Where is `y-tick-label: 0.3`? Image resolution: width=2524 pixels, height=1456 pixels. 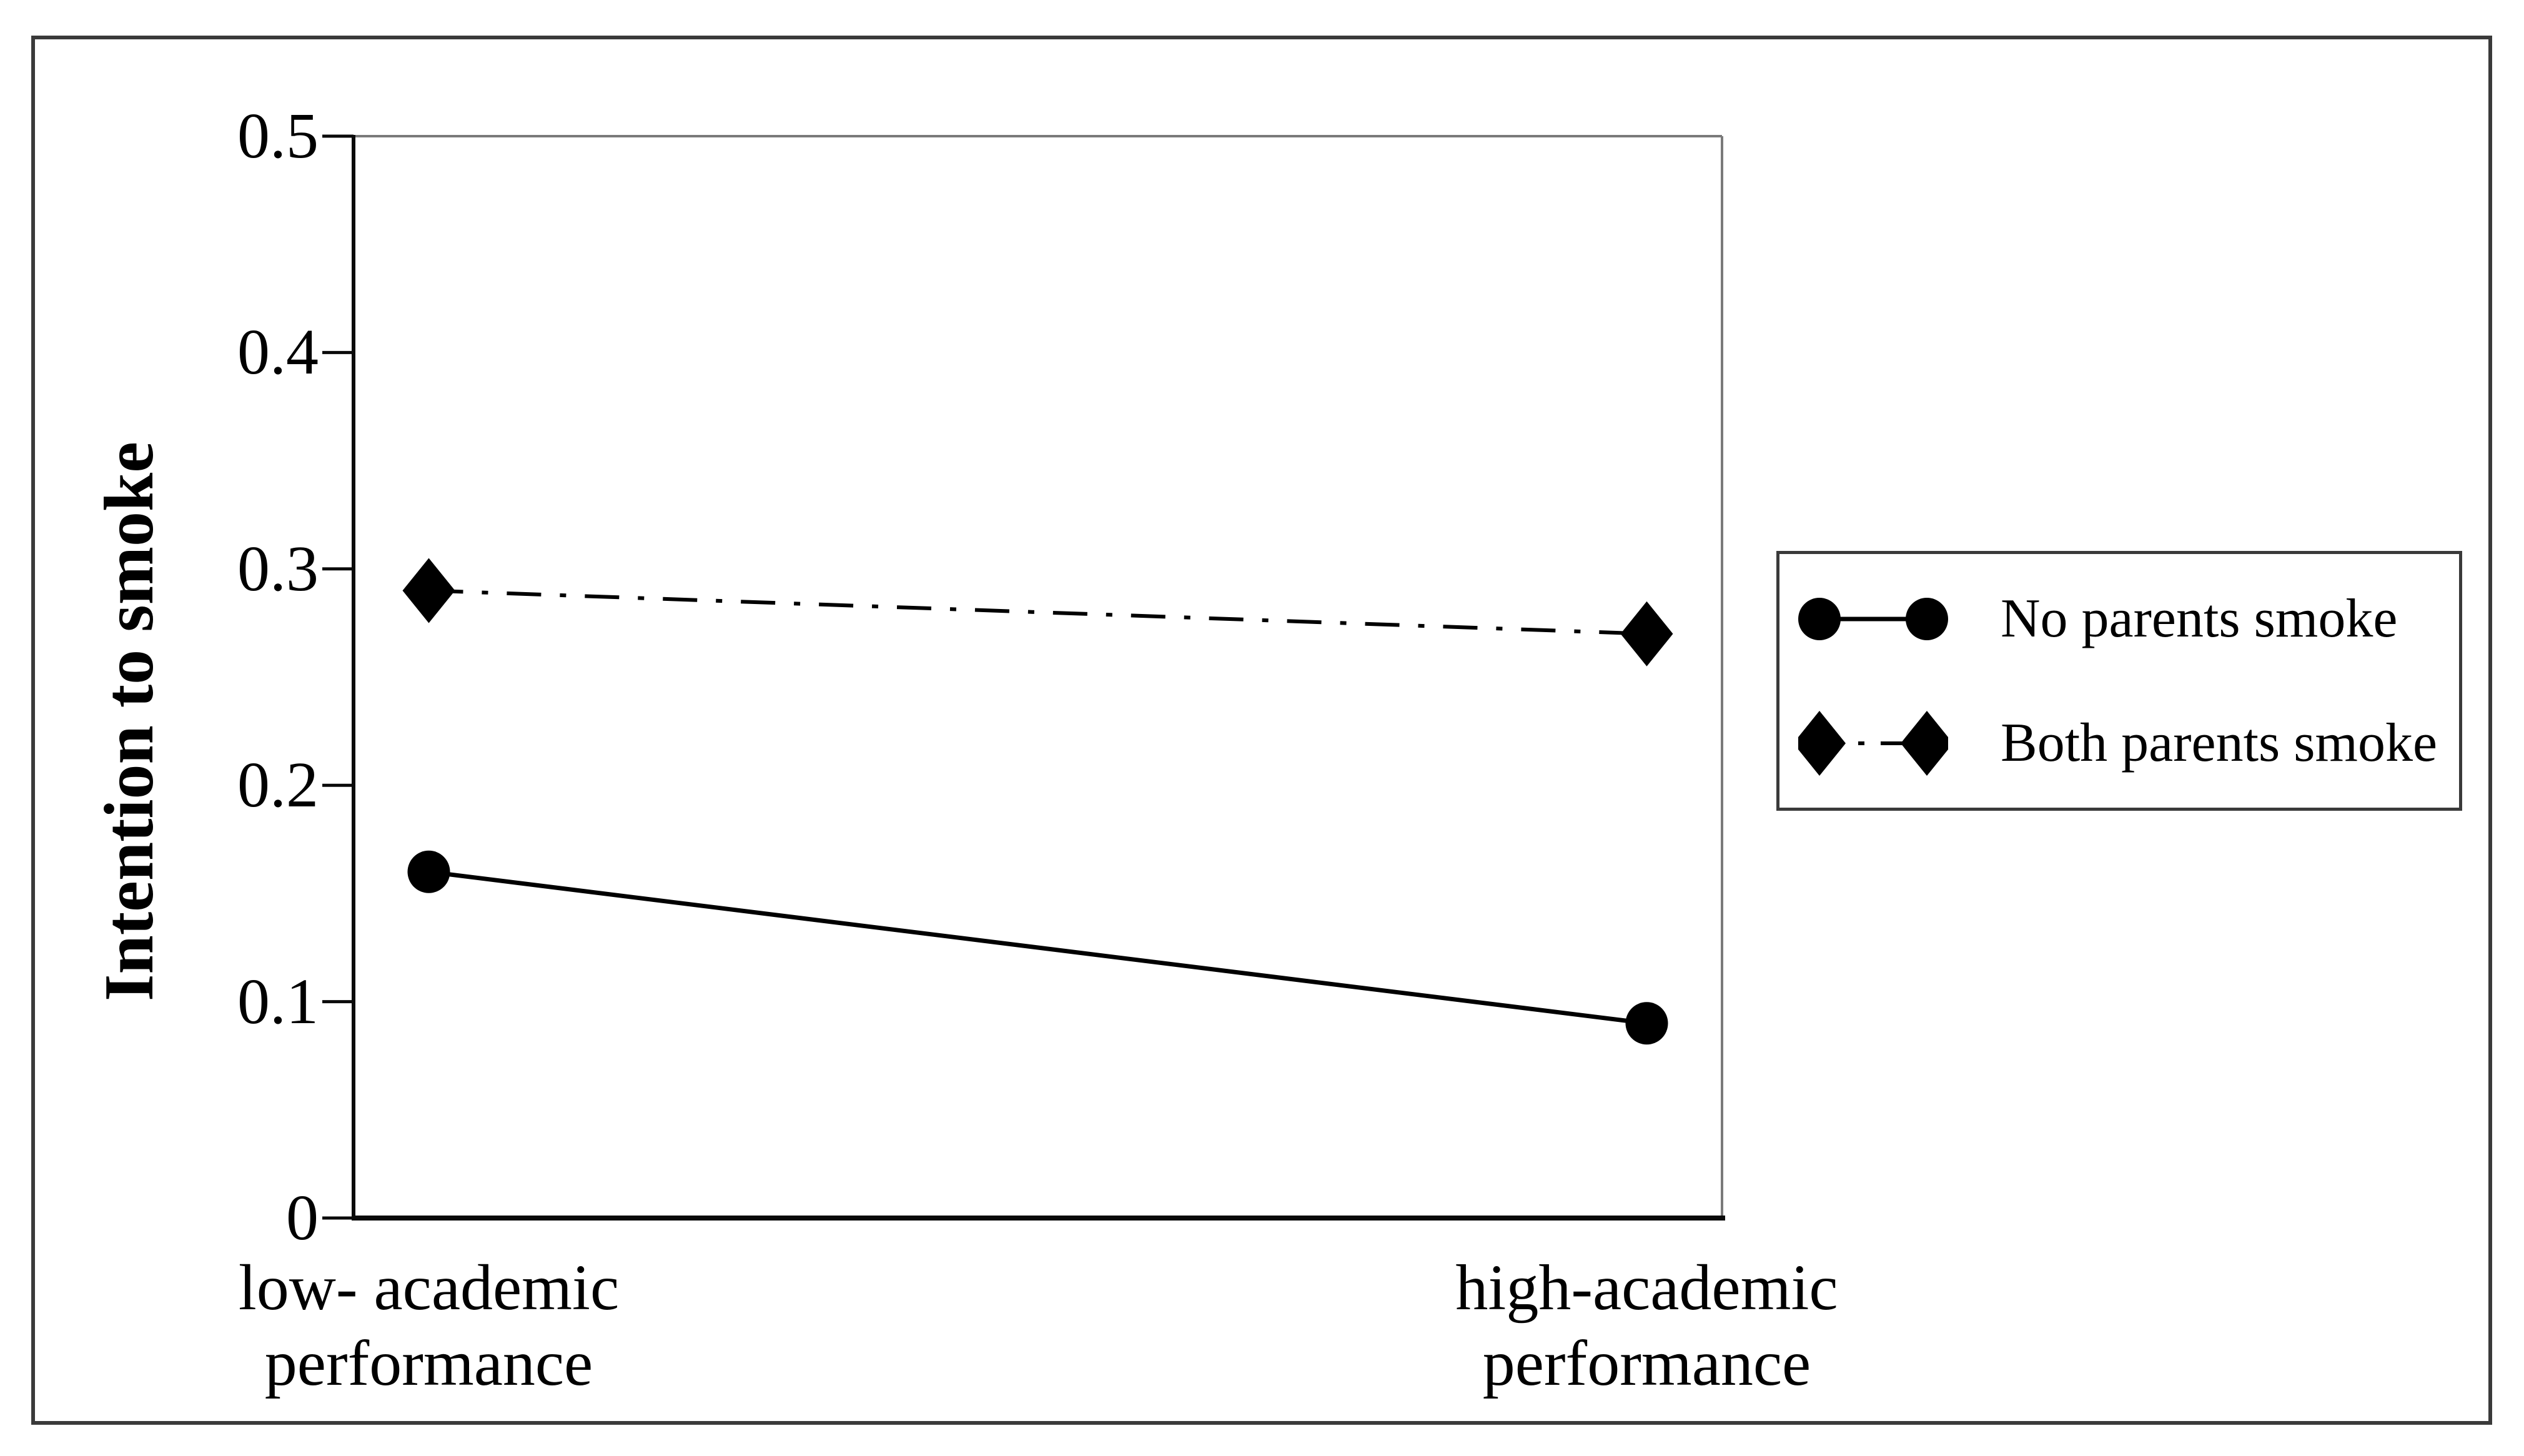
y-tick-label: 0.3 is located at coordinates (278, 568).